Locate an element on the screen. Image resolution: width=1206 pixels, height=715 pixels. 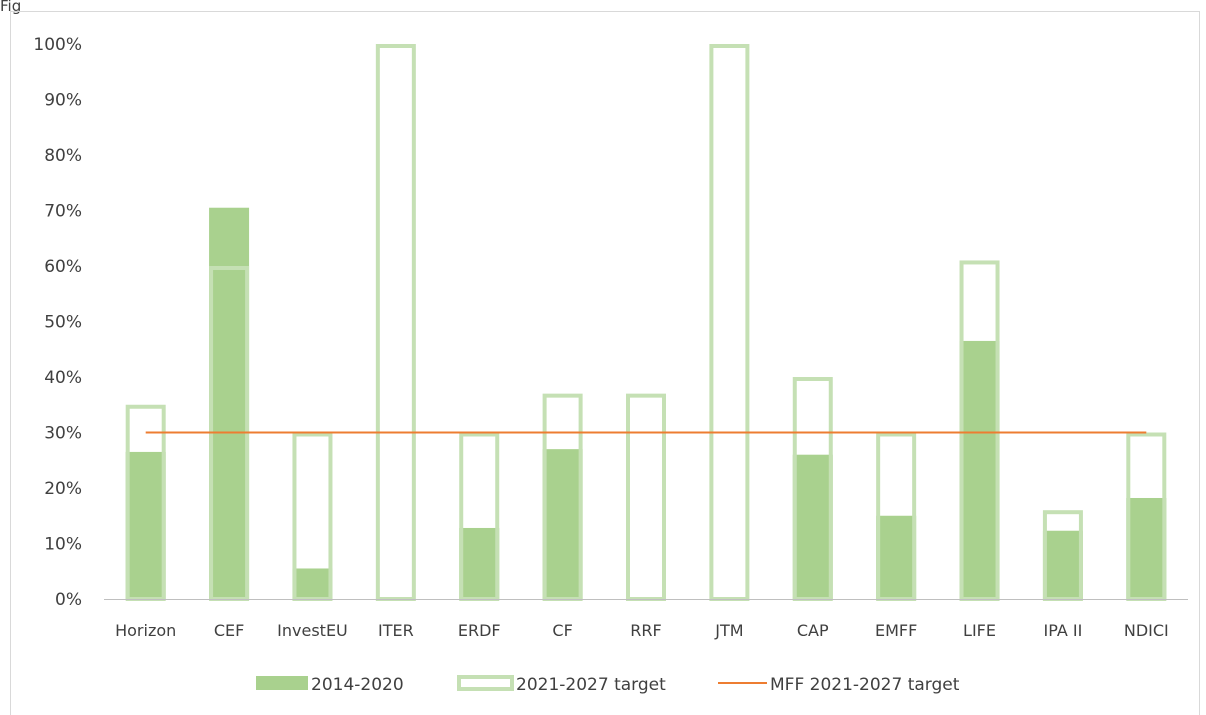
x-category-label: ERDF is located at coordinates (479, 630).